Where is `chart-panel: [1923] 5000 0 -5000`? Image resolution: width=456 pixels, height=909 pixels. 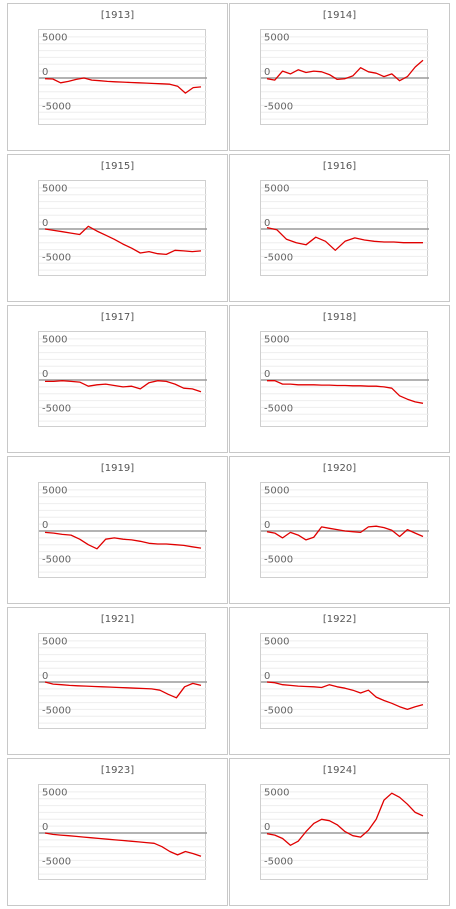 chart-panel: [1923] 5000 0 -5000 is located at coordinates (117, 832).